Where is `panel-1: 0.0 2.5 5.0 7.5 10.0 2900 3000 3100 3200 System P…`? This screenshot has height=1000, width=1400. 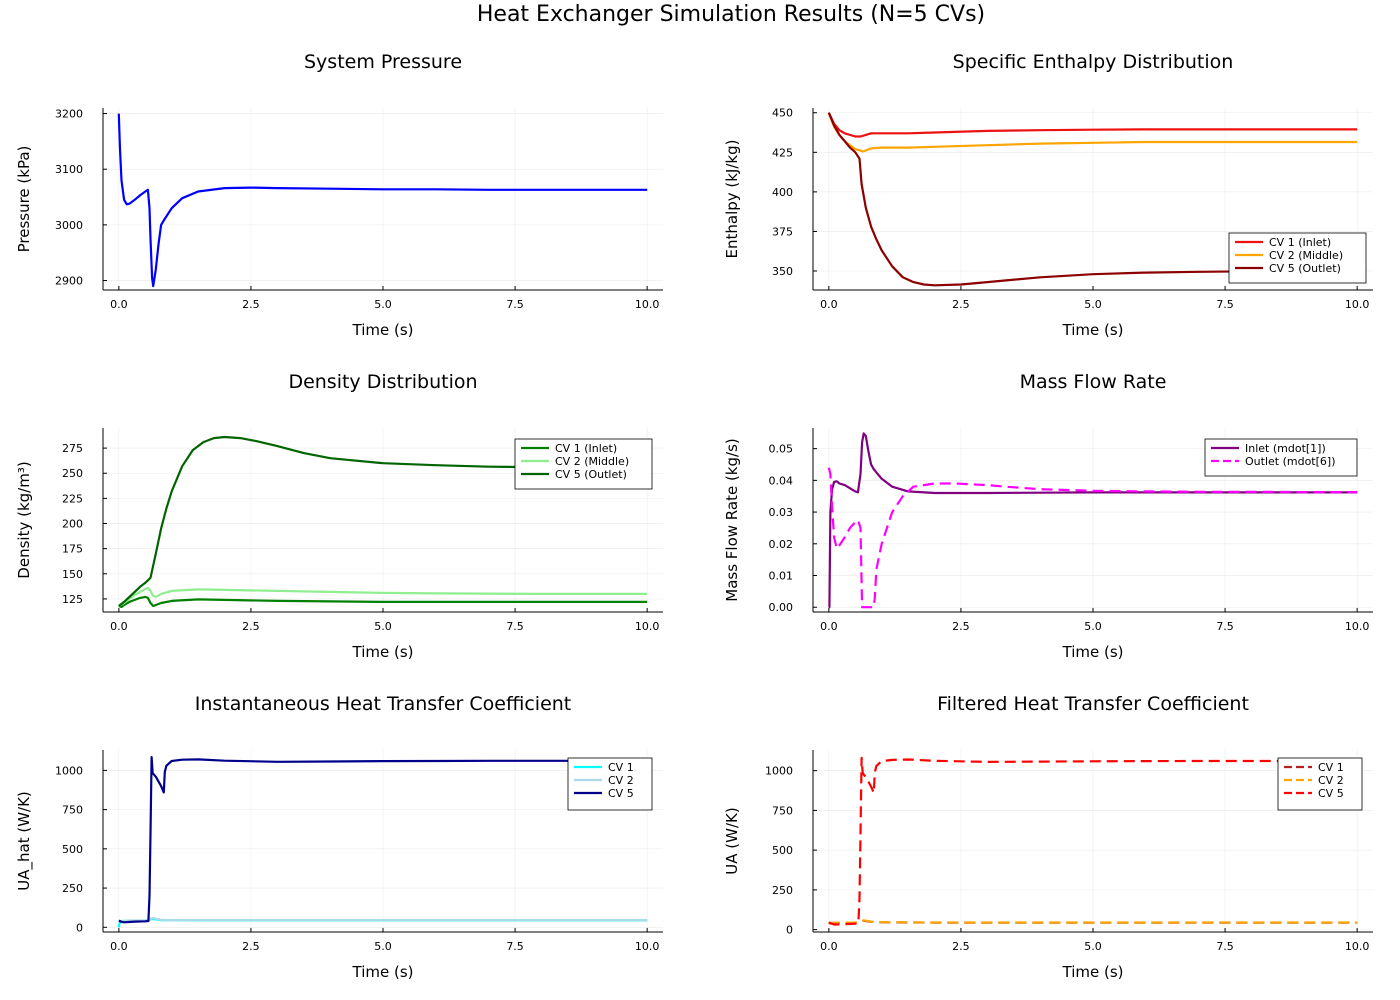 panel-1: 0.0 2.5 5.0 7.5 10.0 2900 3000 3100 3200 System P… is located at coordinates (339, 195).